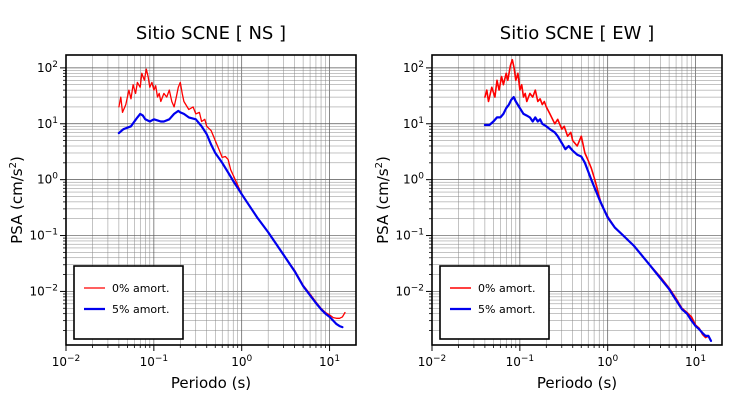 The image size is (730, 400). Describe the element at coordinates (577, 33) in the screenshot. I see `chart-title: Sitio SCNE [ EW ]` at that location.